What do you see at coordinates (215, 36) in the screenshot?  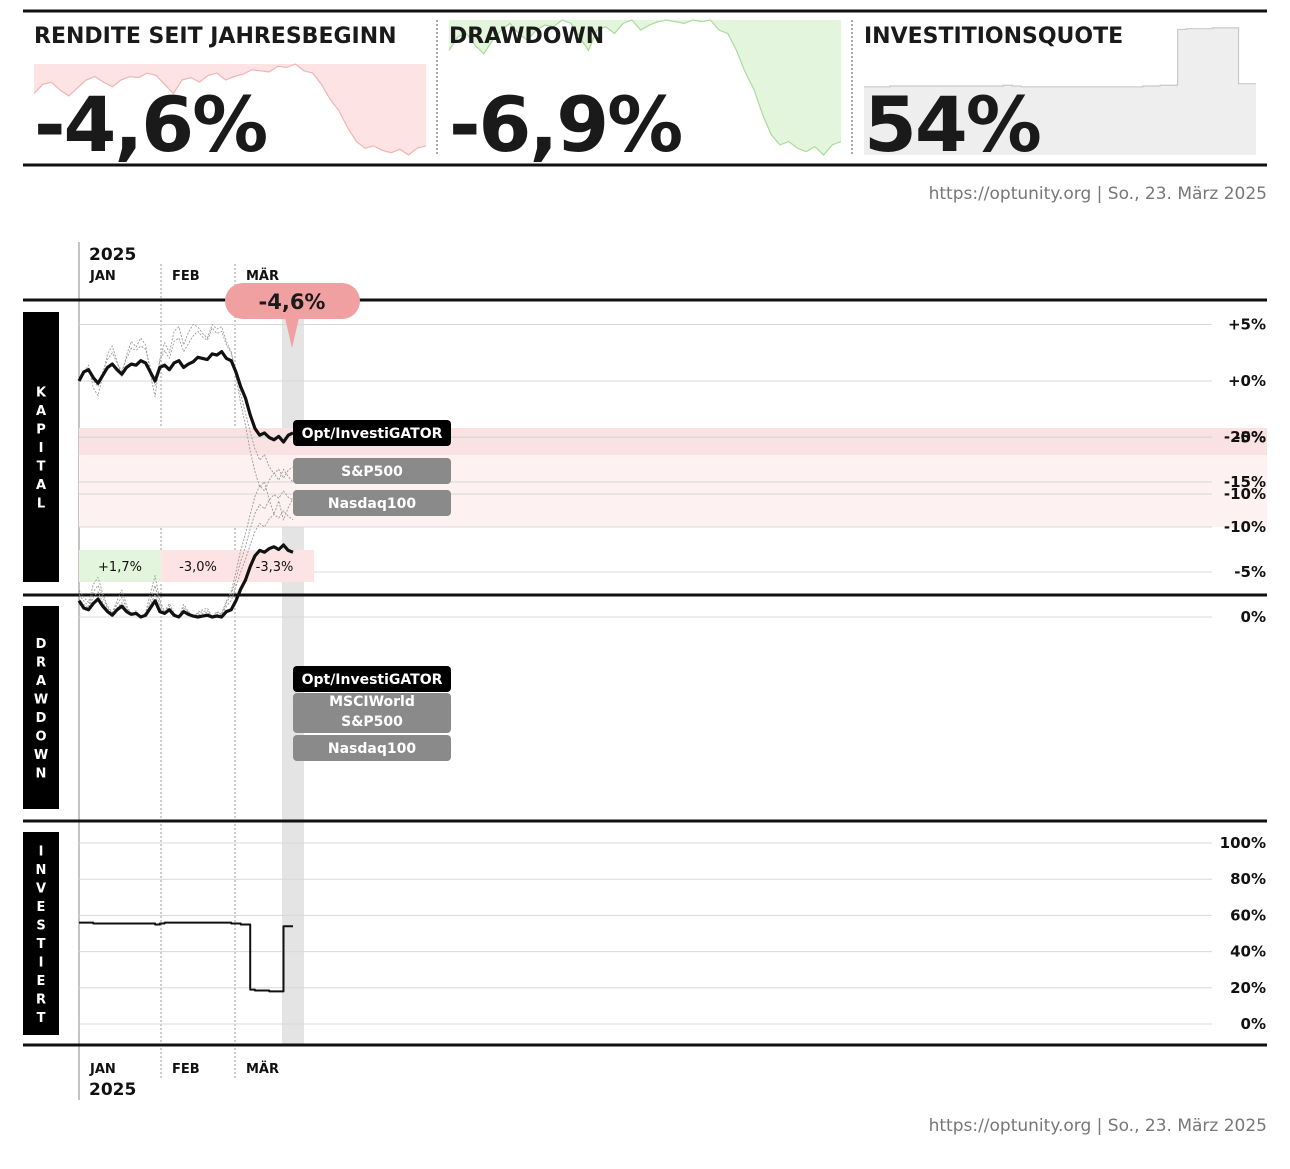 I see `kpi-title-return: RENDITE SEIT JAHRESBEGINN` at bounding box center [215, 36].